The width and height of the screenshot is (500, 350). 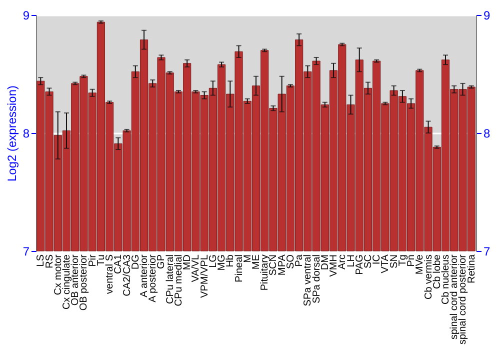 I want to click on x-tick-label: A posterior, so click(x=153, y=278).